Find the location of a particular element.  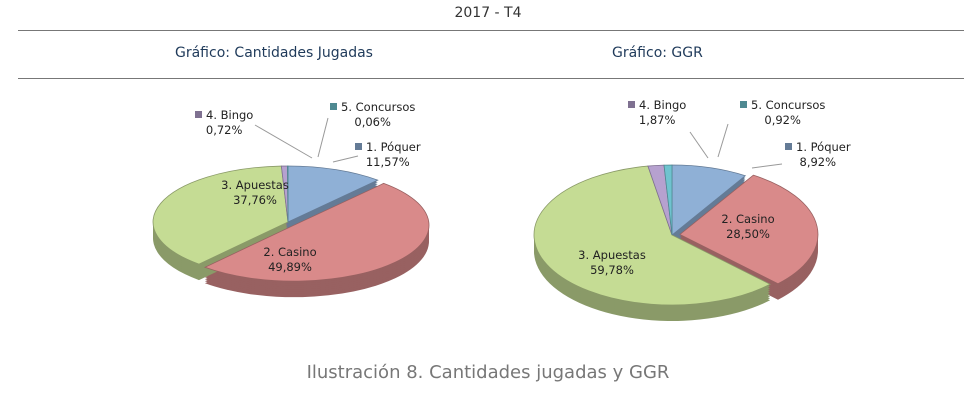

label-percent: 1,87% is located at coordinates (657, 120).